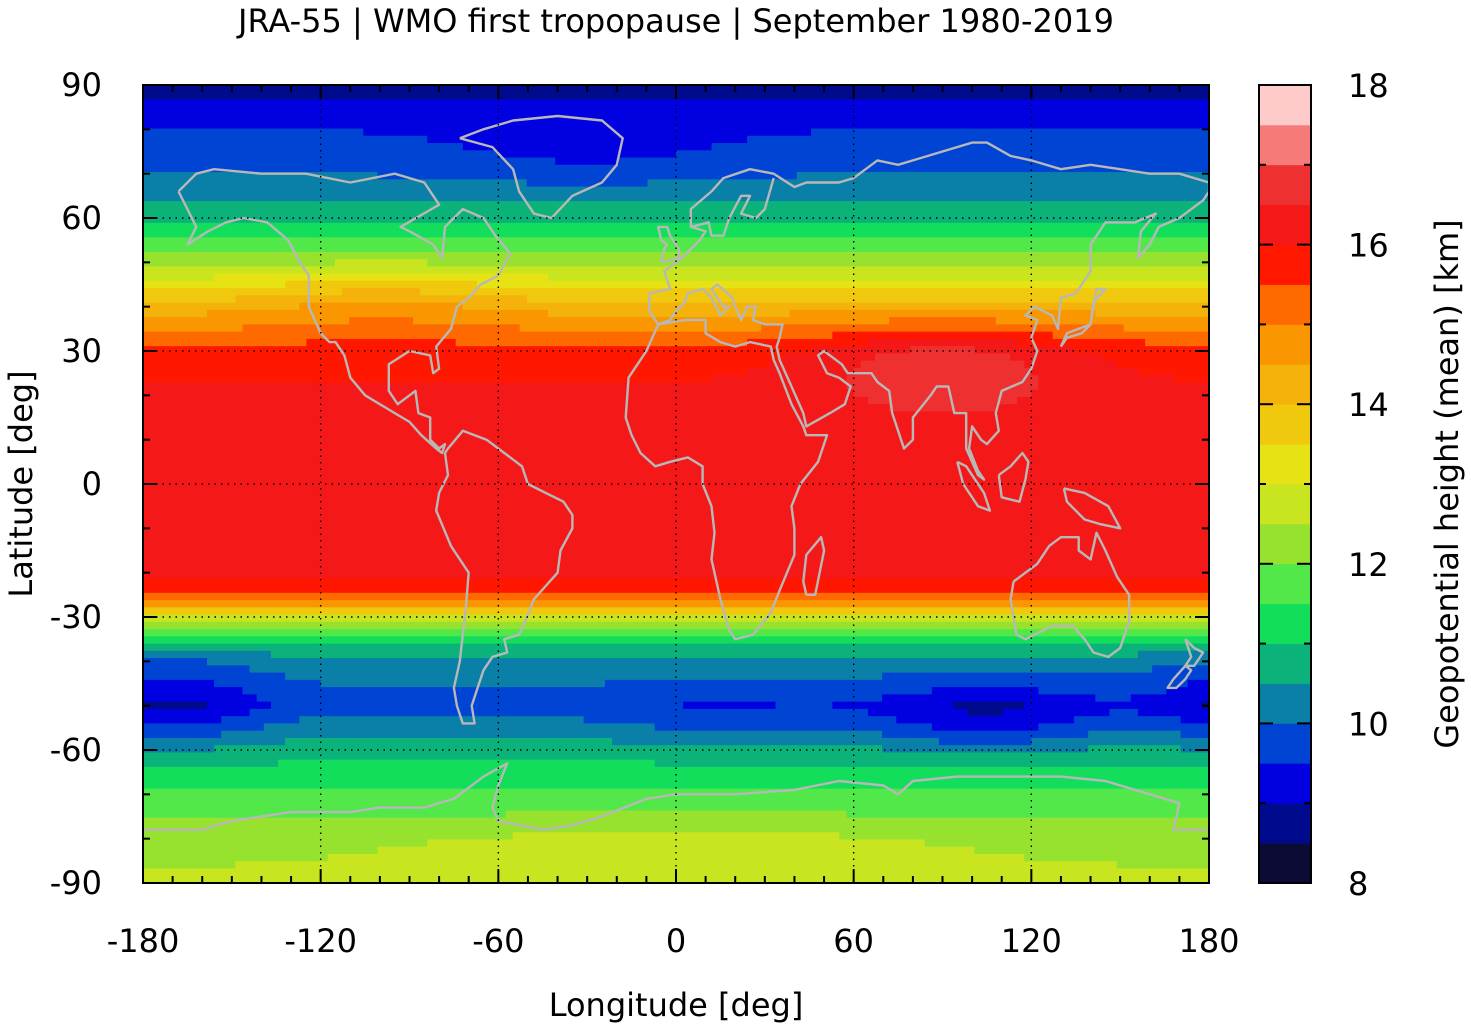 Image resolution: width=1471 pixels, height=1029 pixels. What do you see at coordinates (1368, 405) in the screenshot?
I see `colorbar-tick-label: 14` at bounding box center [1368, 405].